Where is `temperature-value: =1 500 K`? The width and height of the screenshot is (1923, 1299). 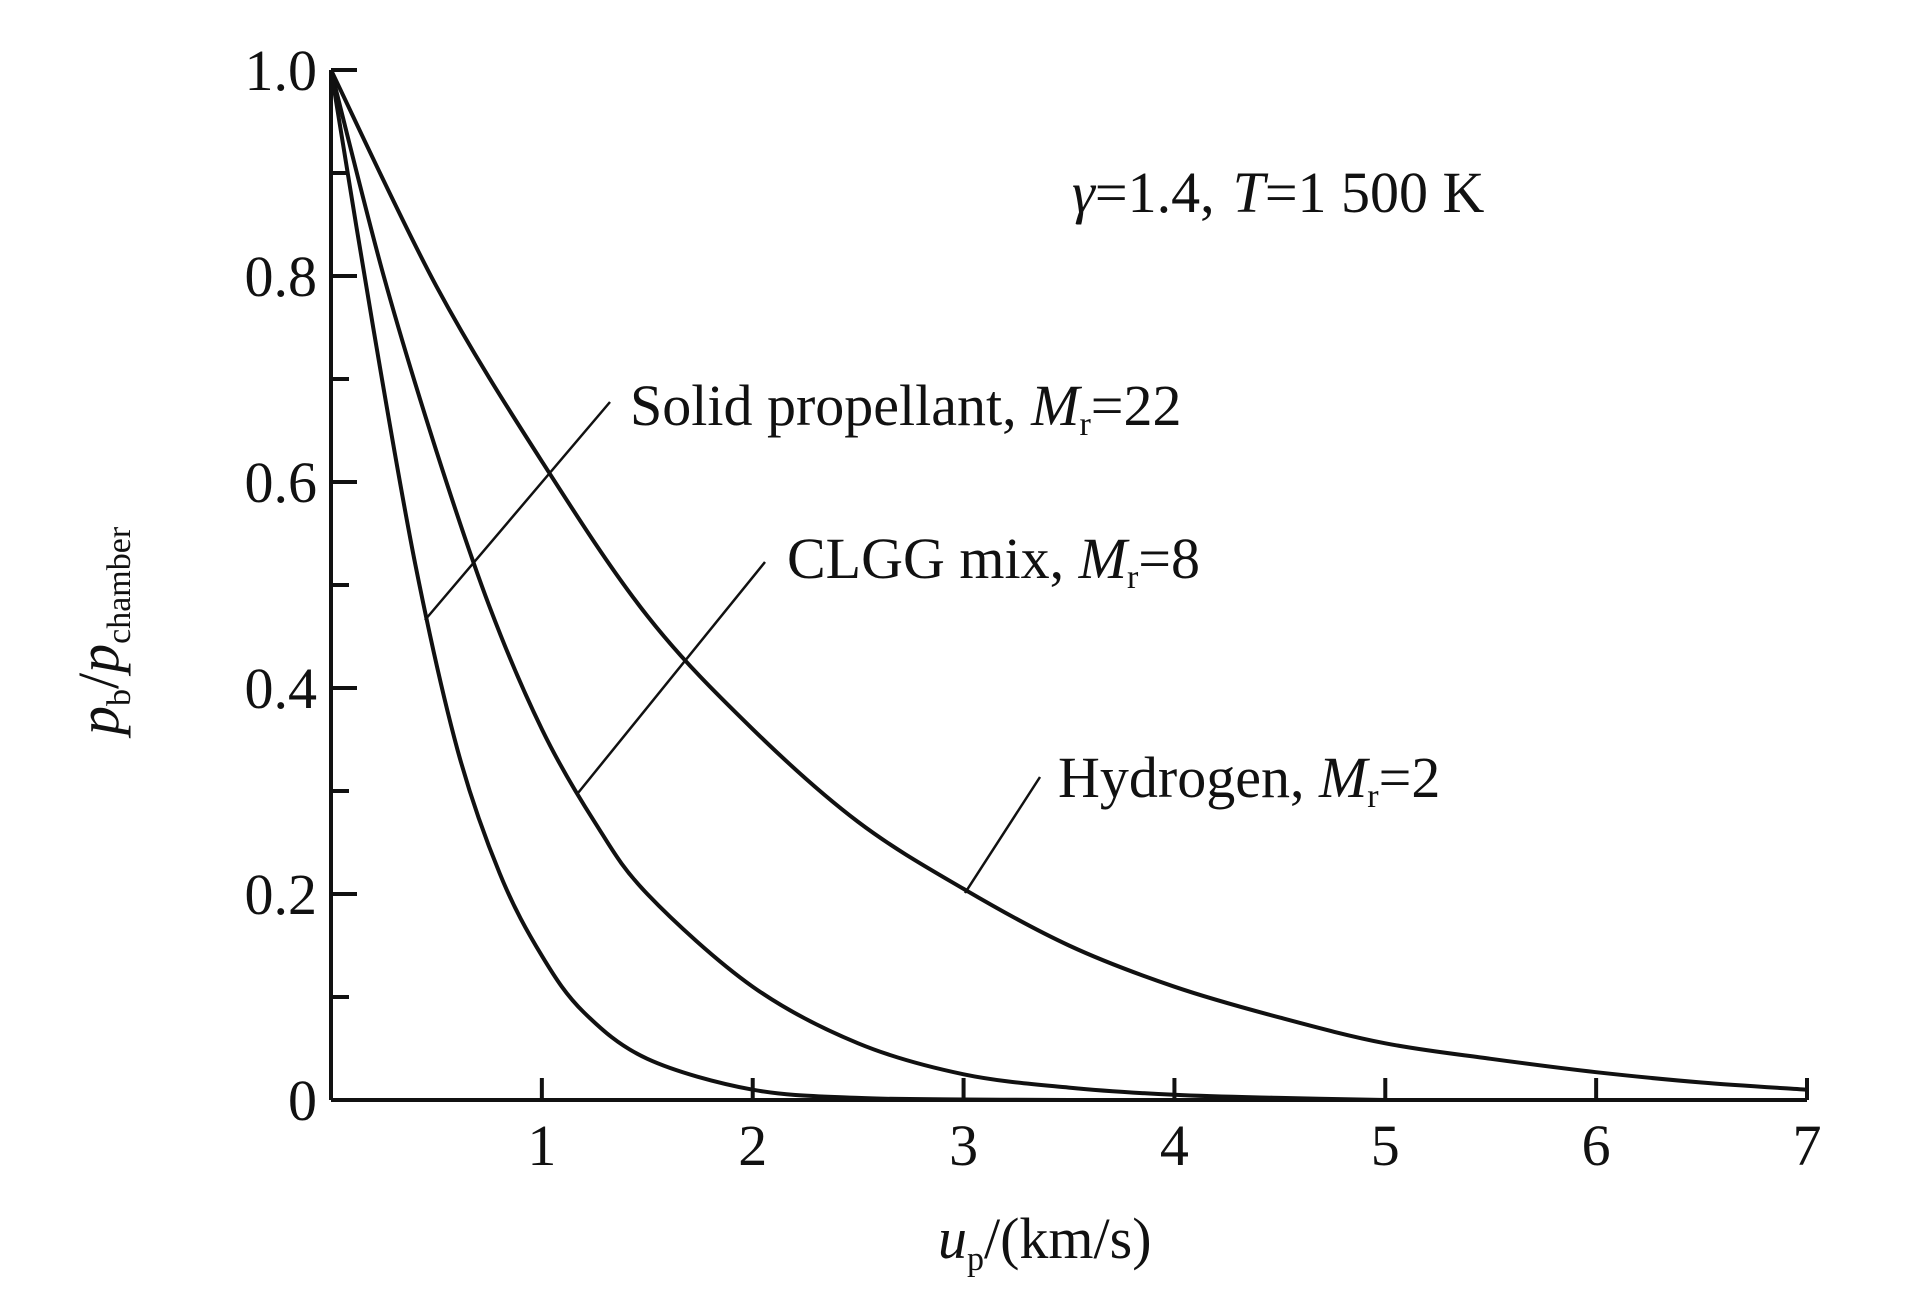
temperature-value: =1 500 K is located at coordinates (1375, 192).